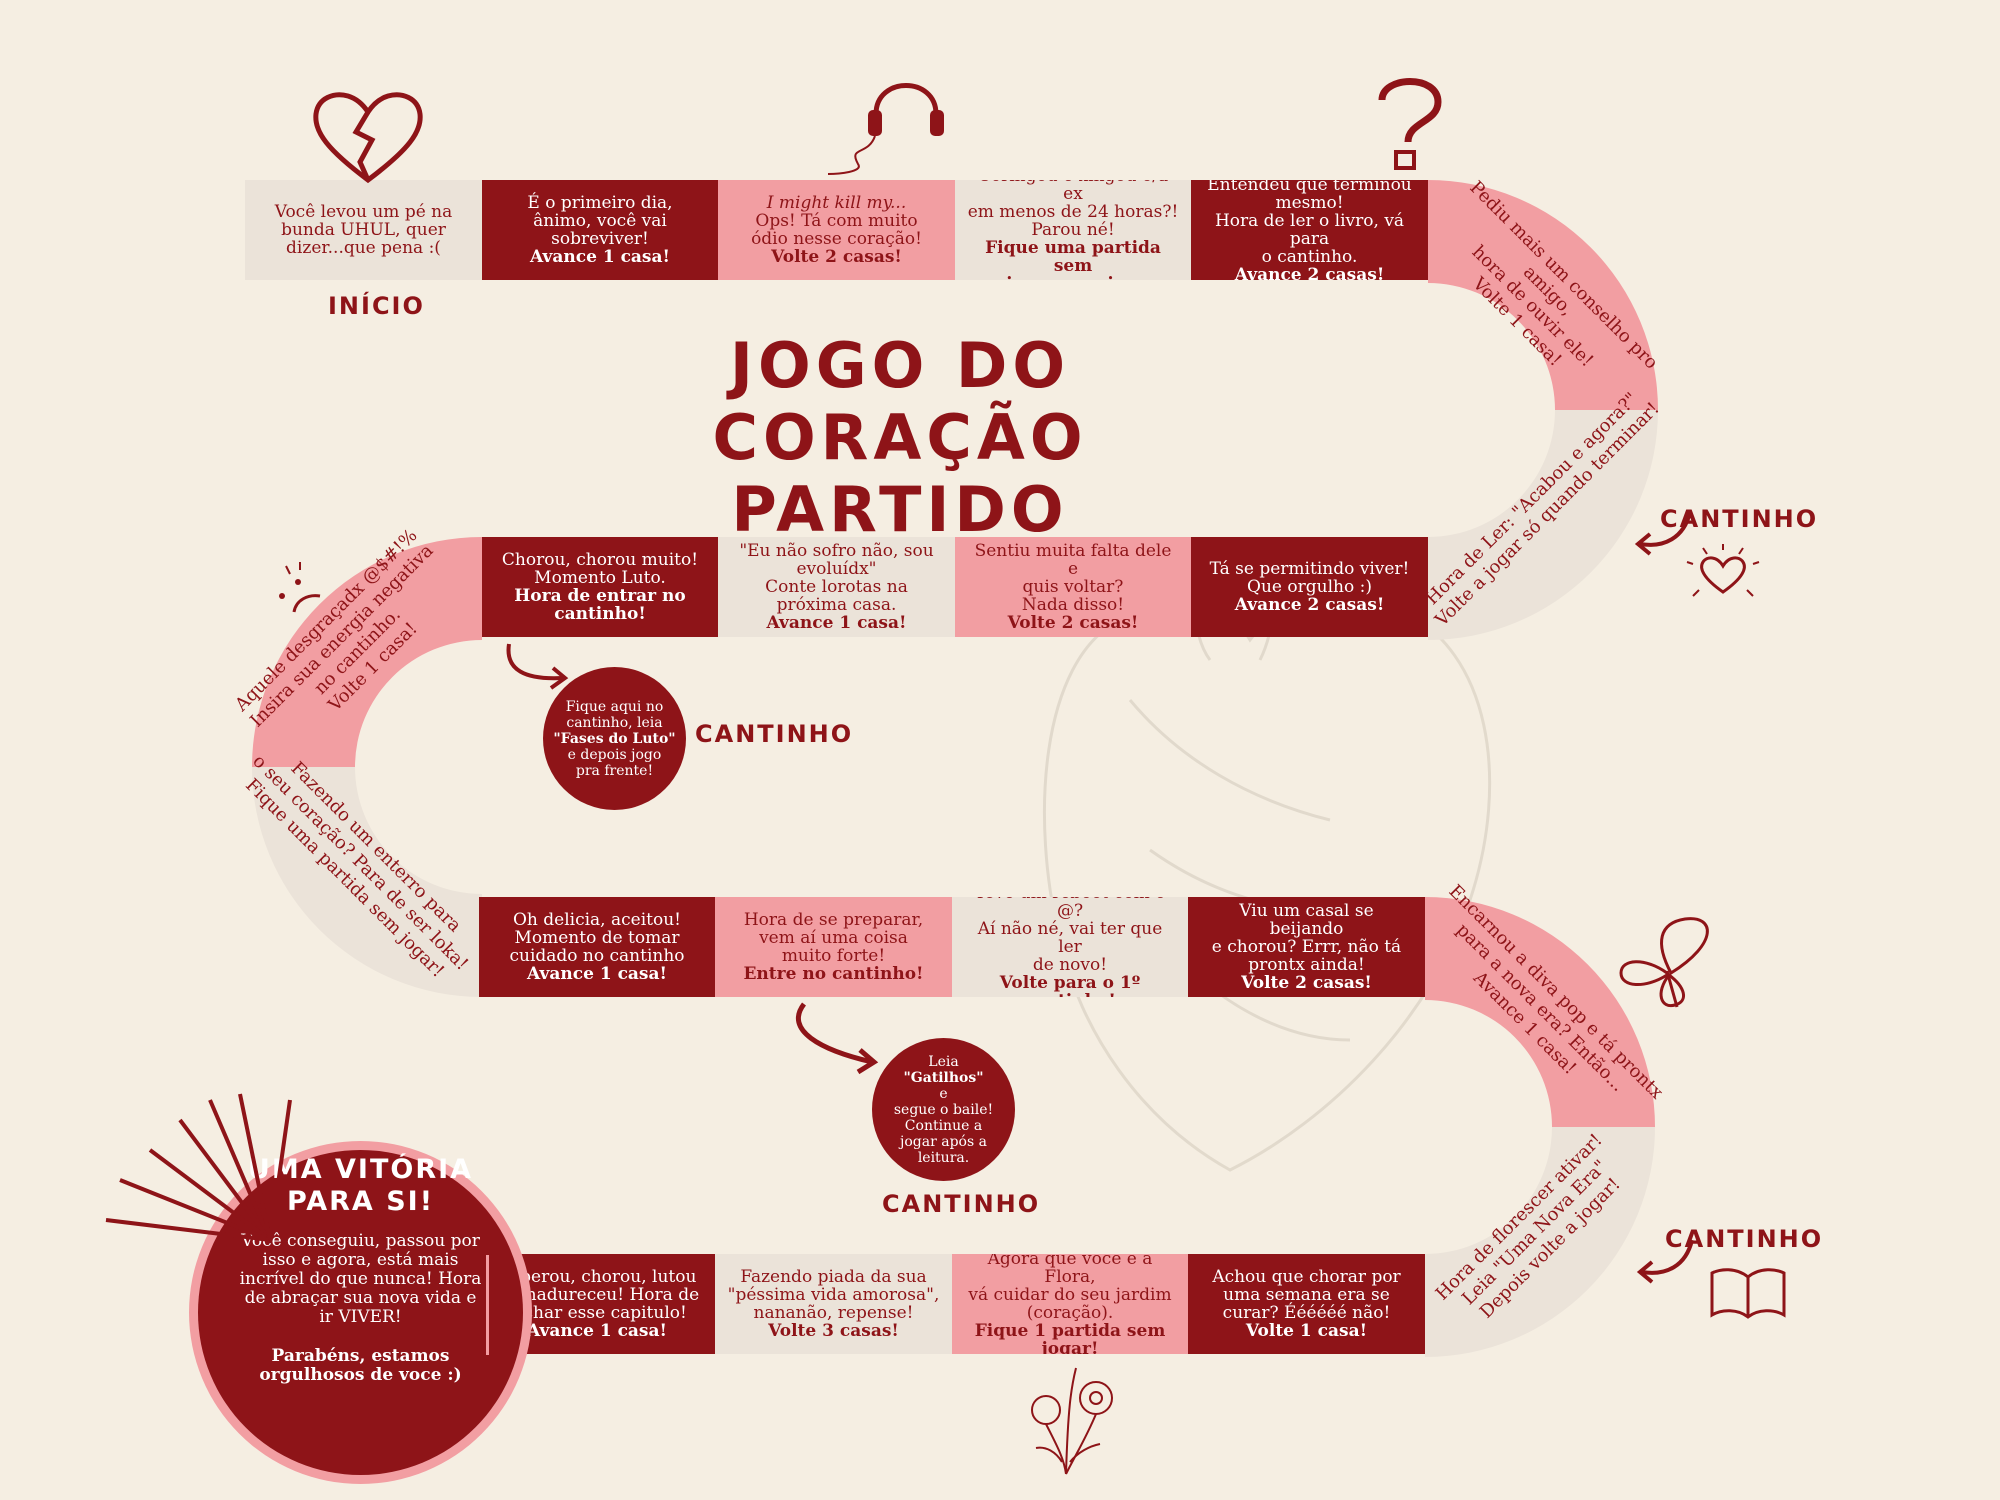  What do you see at coordinates (597, 938) in the screenshot?
I see `cell-text: Momento de tomar` at bounding box center [597, 938].